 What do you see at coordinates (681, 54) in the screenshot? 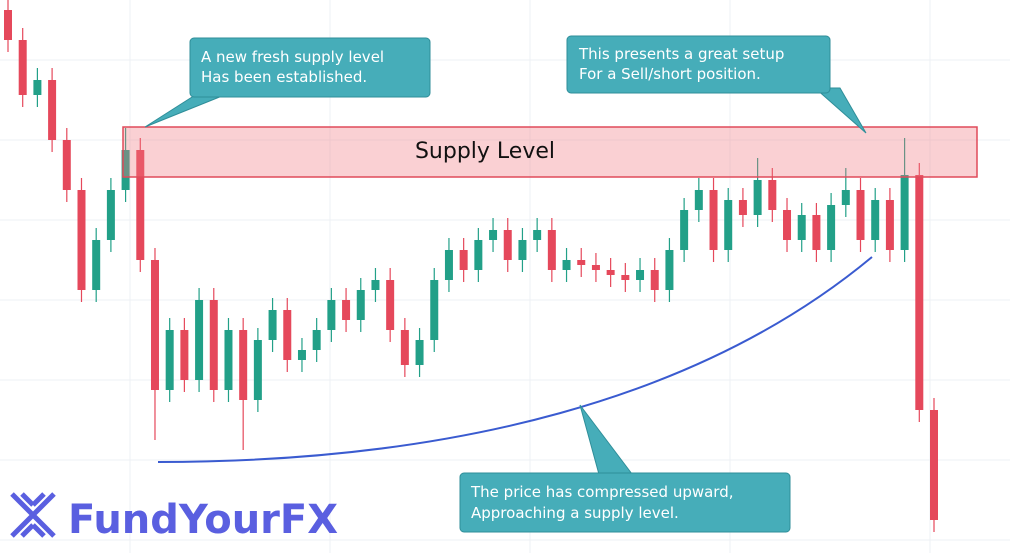
I see `callout-text: This presents a great setup` at bounding box center [681, 54].